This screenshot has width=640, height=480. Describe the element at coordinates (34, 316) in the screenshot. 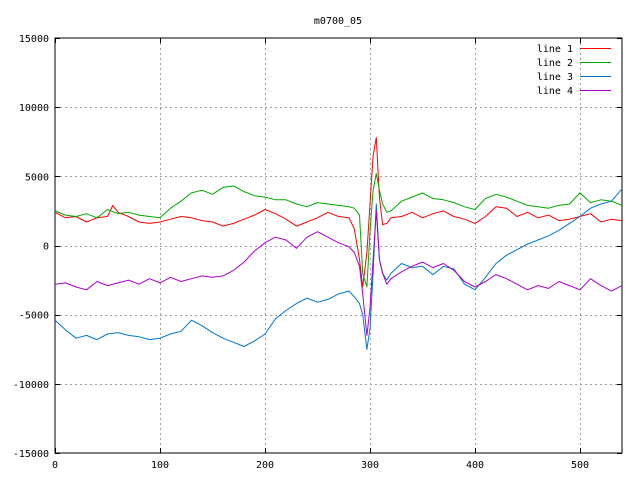

I see `y-tick-label: -5000` at that location.